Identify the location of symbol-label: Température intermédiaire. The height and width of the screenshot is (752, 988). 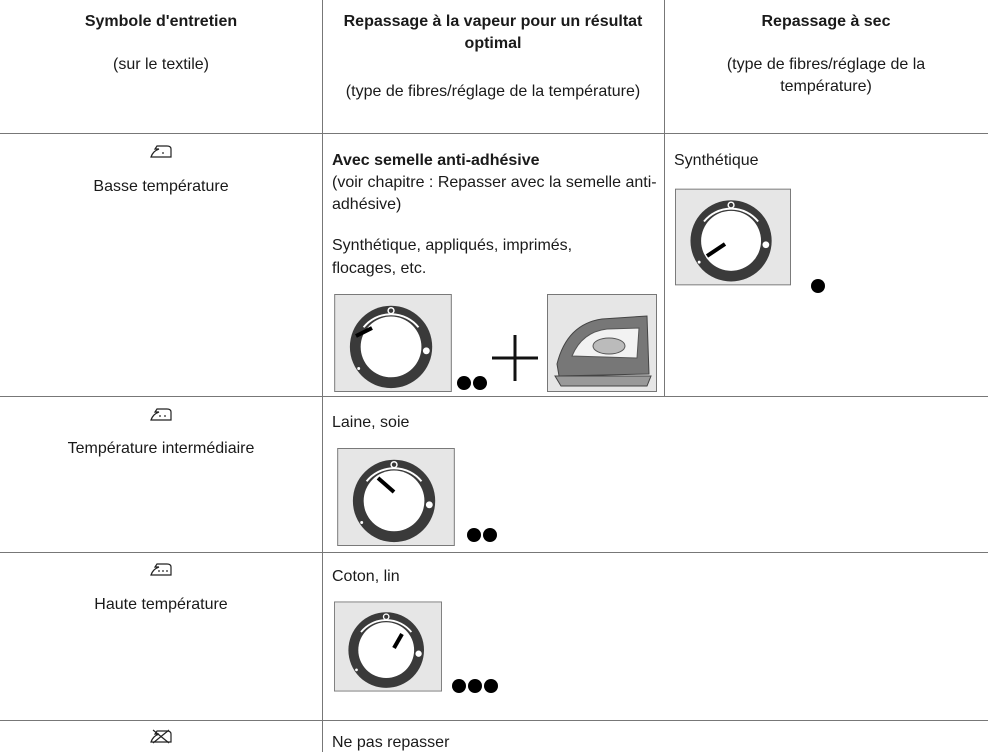
(161, 448).